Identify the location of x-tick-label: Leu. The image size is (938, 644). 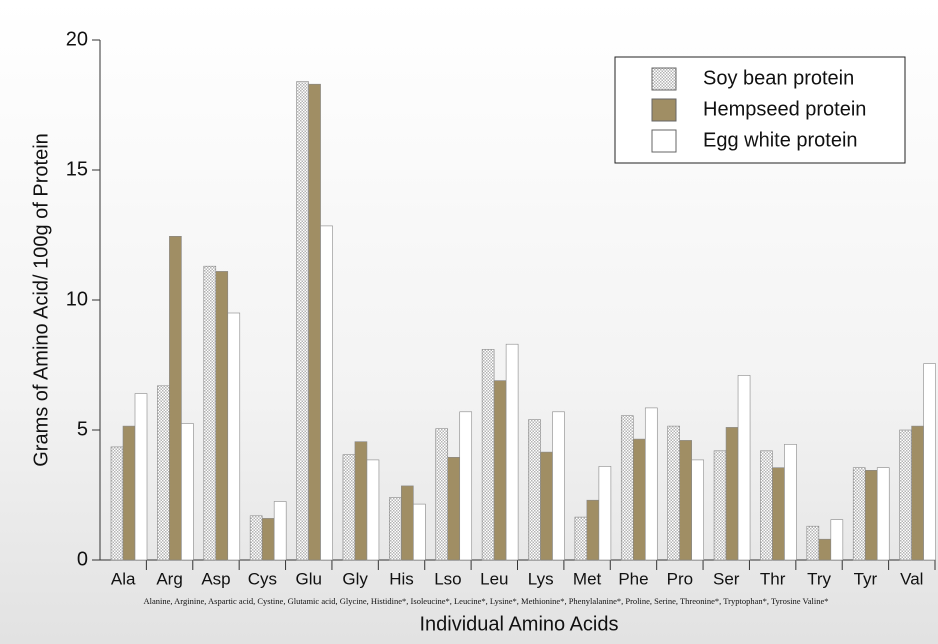
(494, 578).